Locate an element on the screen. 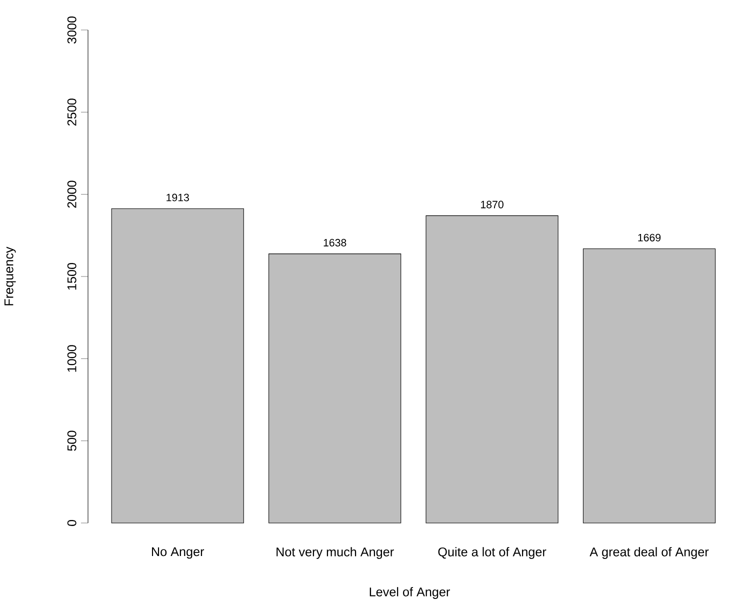 Image resolution: width=731 pixels, height=603 pixels. x-tick-label: No Anger is located at coordinates (178, 553).